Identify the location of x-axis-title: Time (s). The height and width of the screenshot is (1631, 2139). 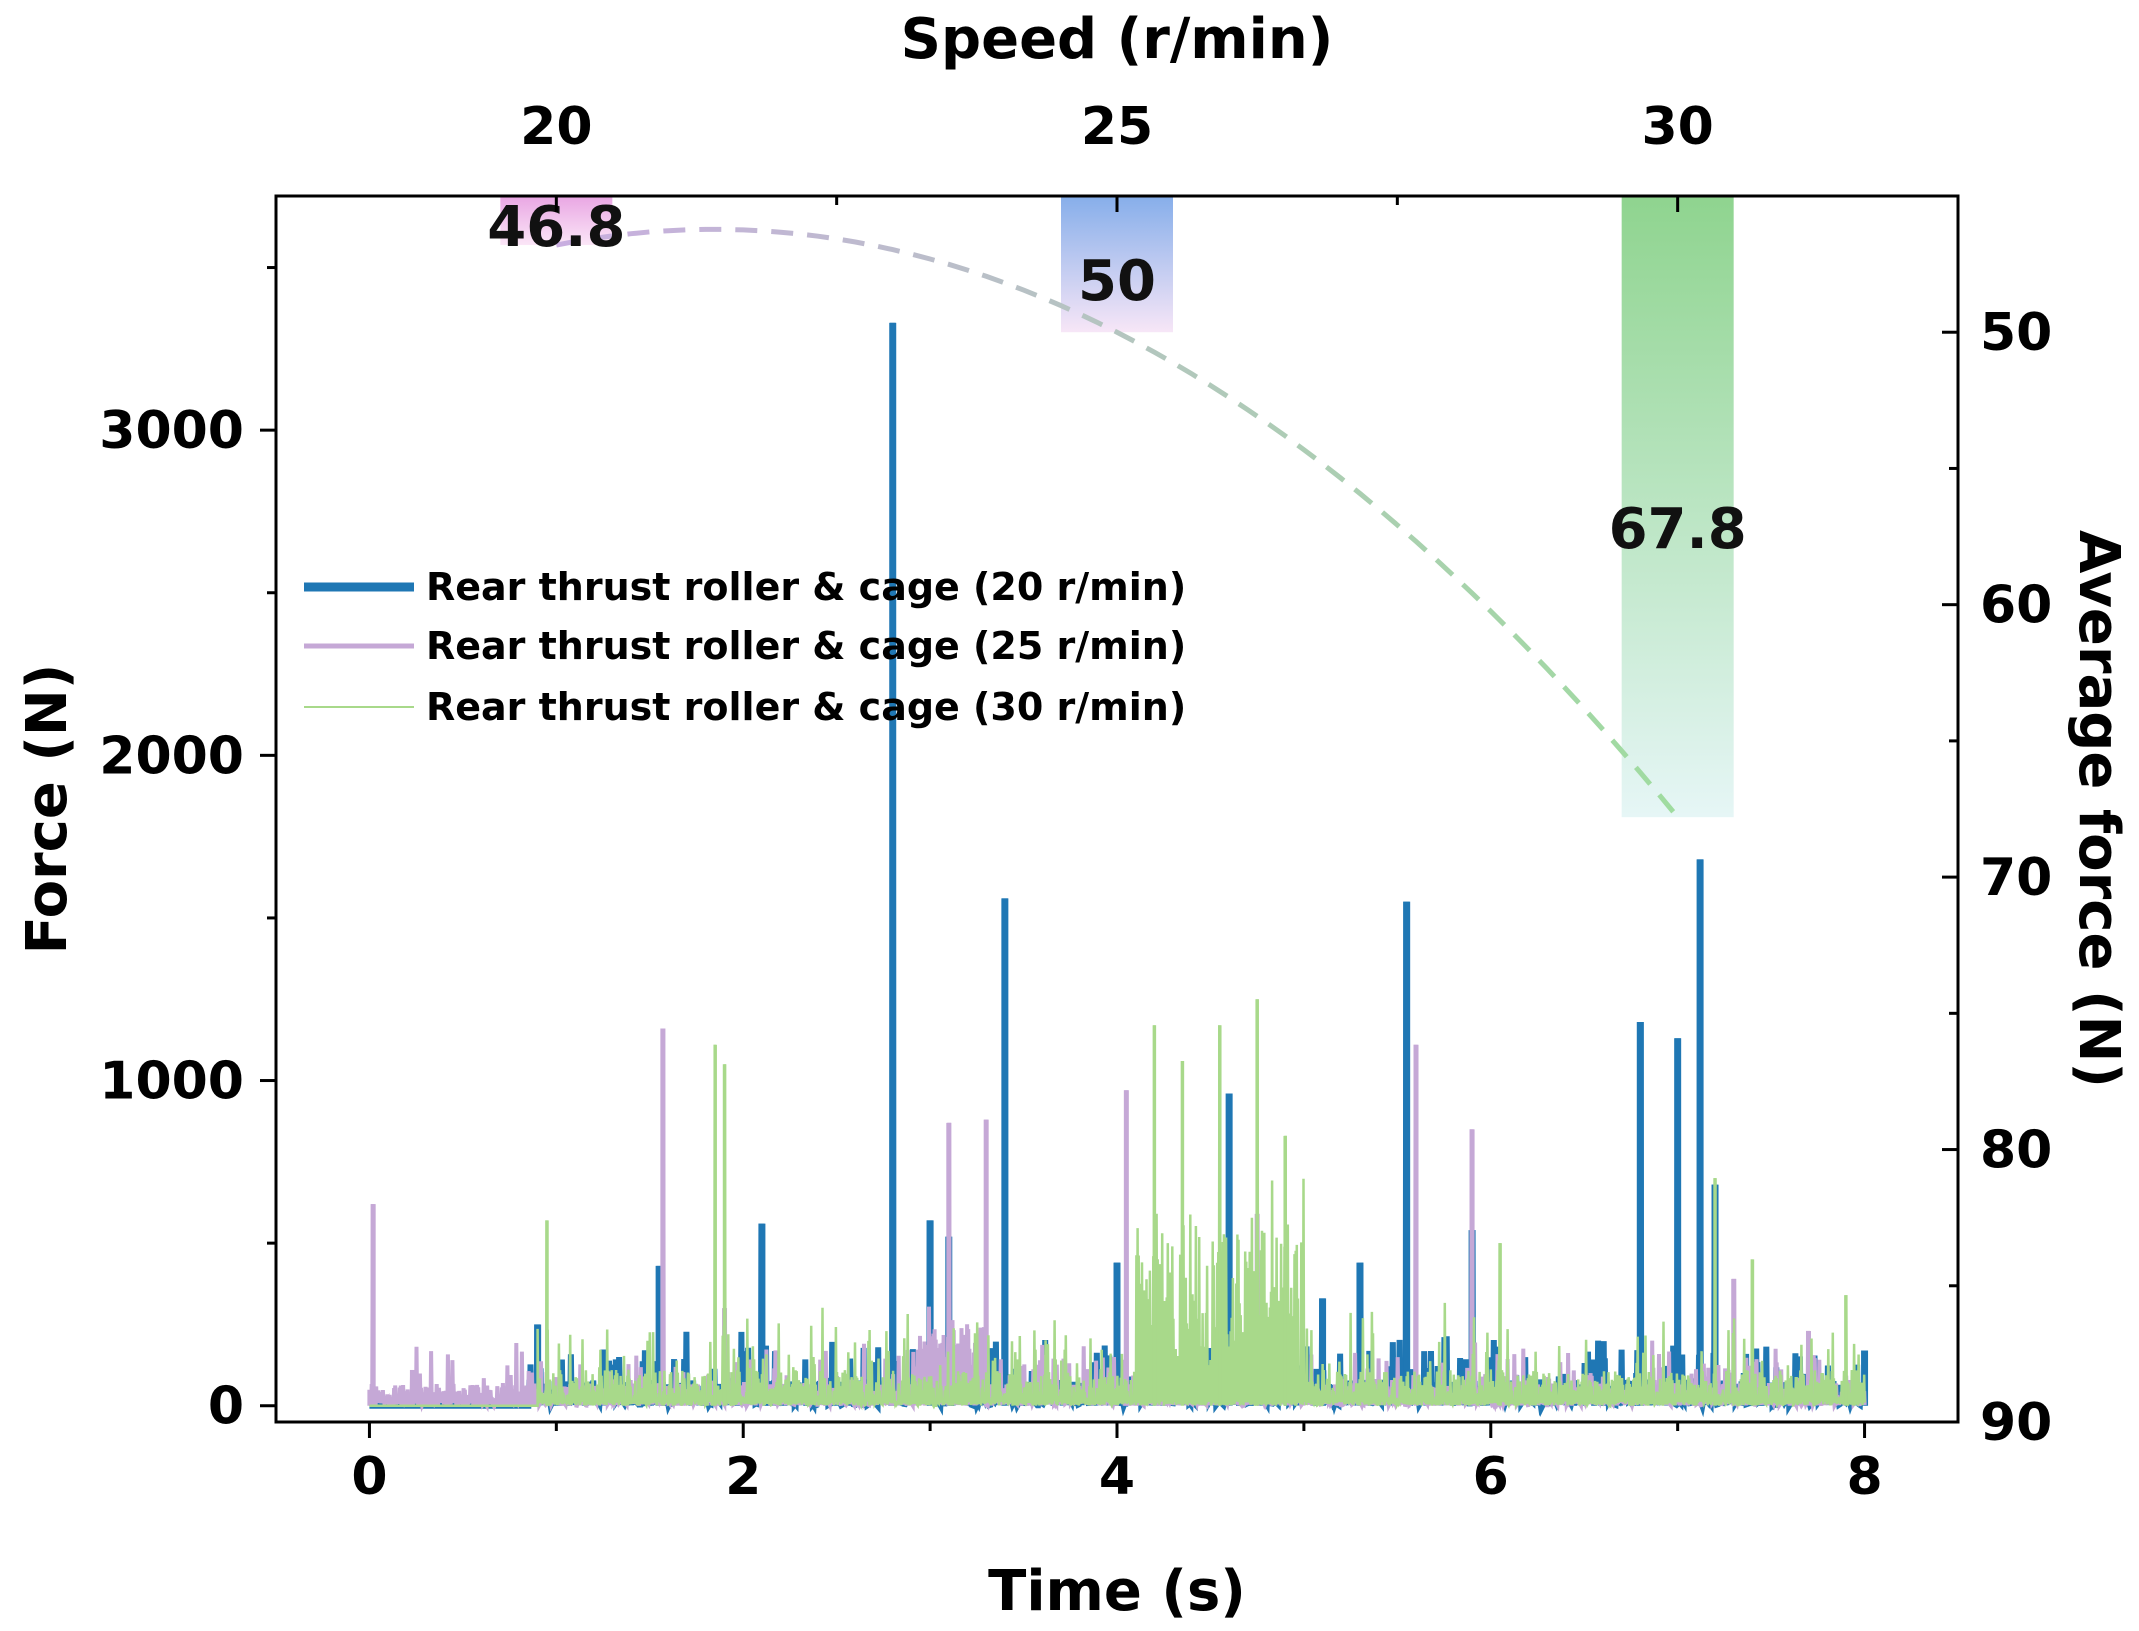
(1117, 1591).